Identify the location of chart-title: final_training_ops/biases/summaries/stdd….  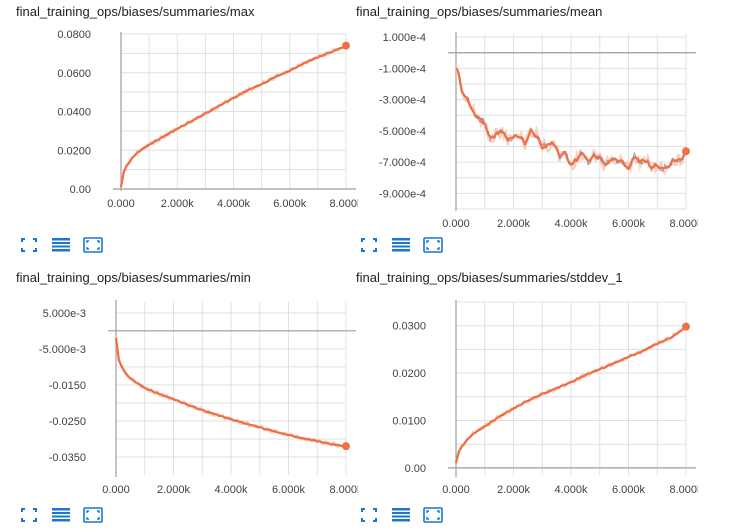
(489, 277).